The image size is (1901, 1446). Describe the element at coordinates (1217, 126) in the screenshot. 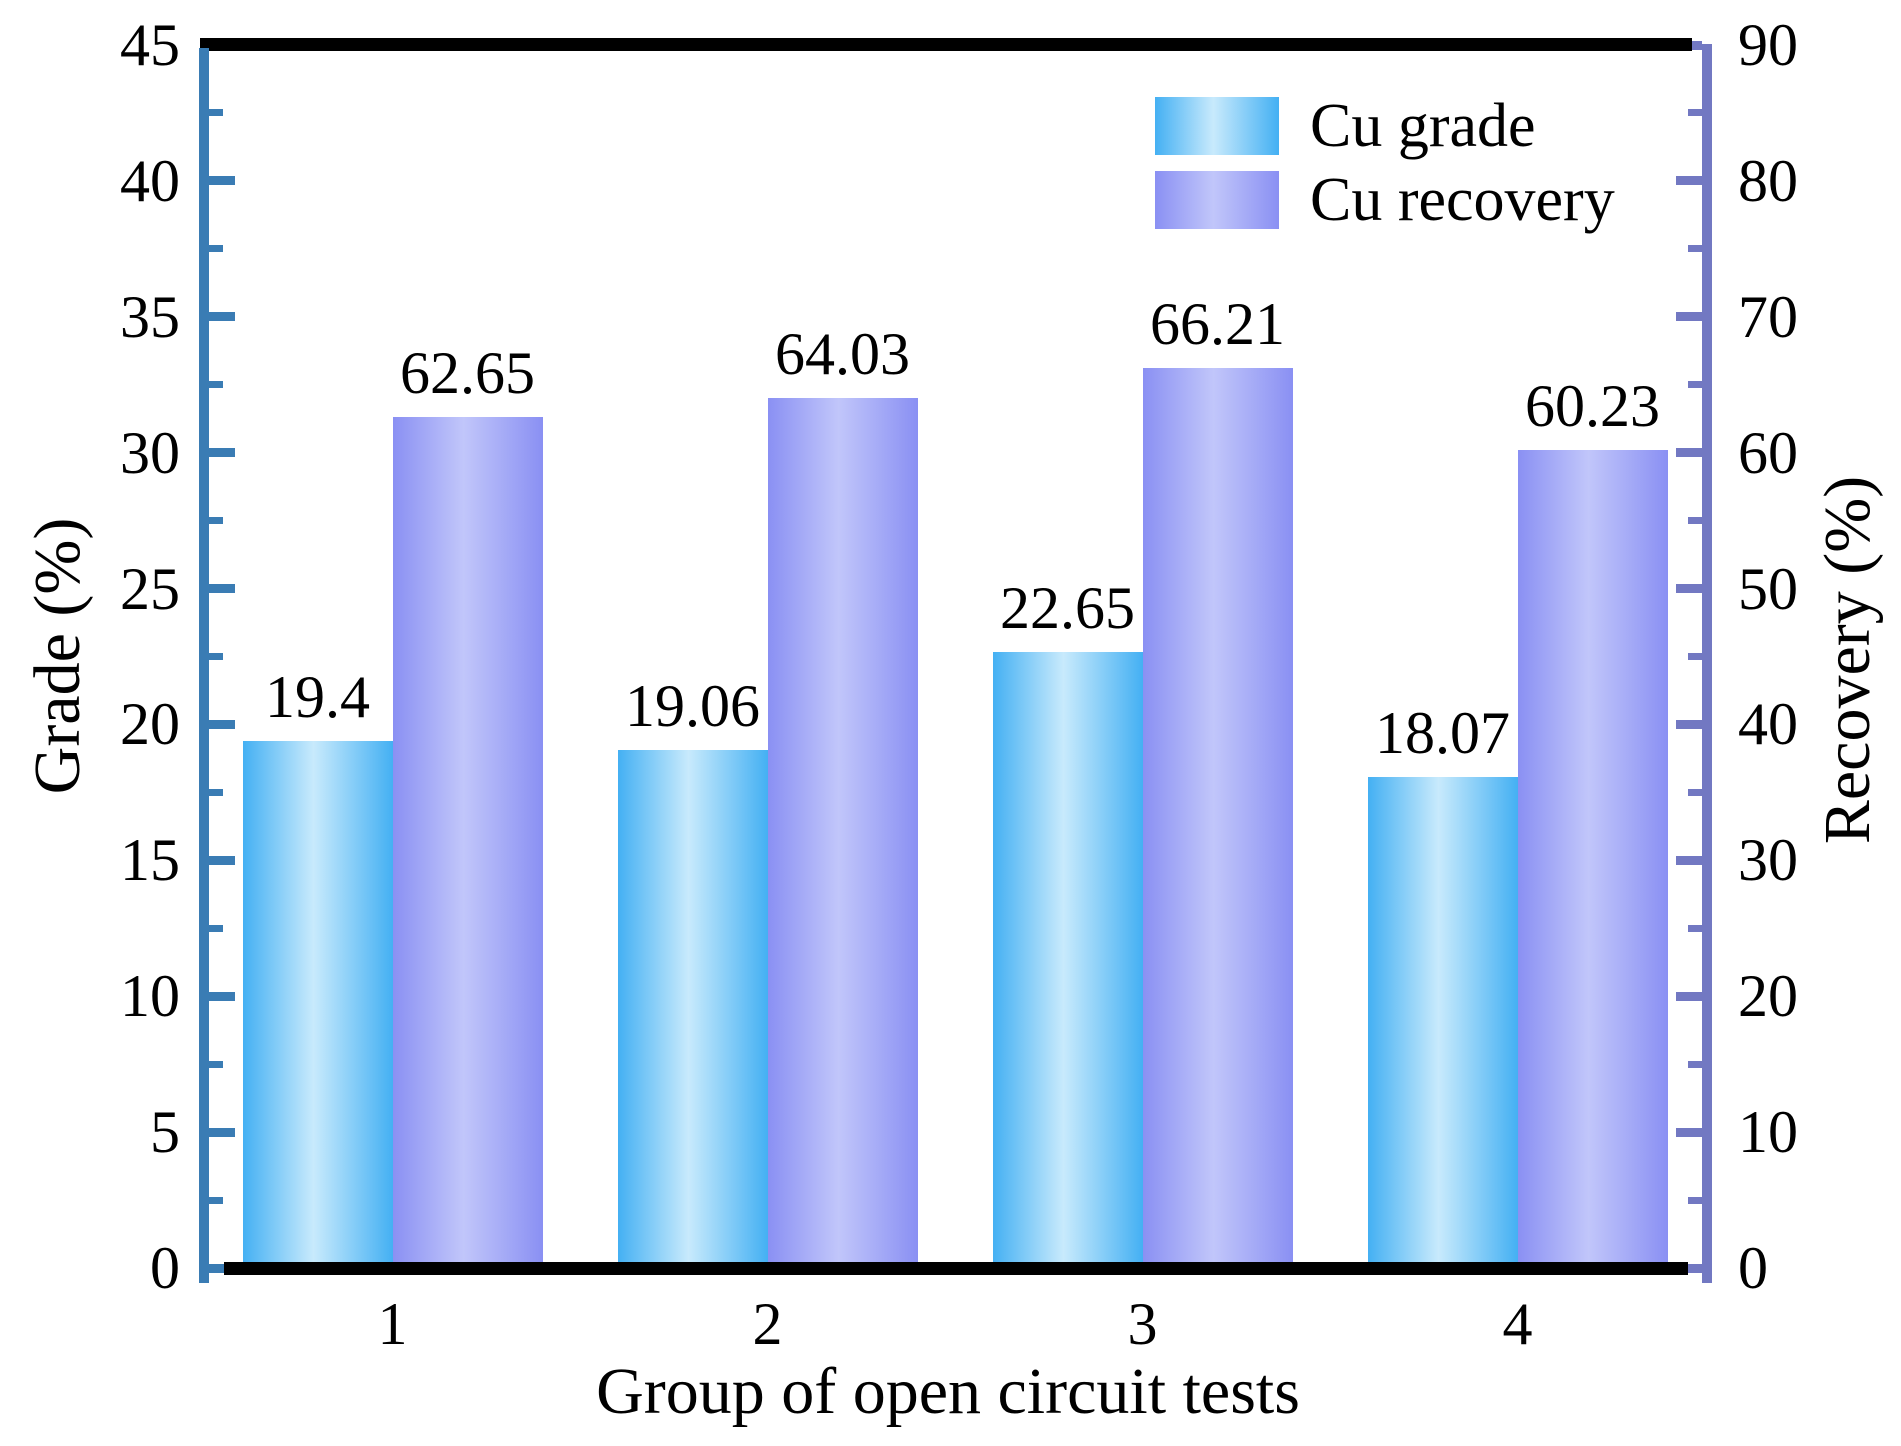

I see `legend-swatch-cu-grade` at that location.